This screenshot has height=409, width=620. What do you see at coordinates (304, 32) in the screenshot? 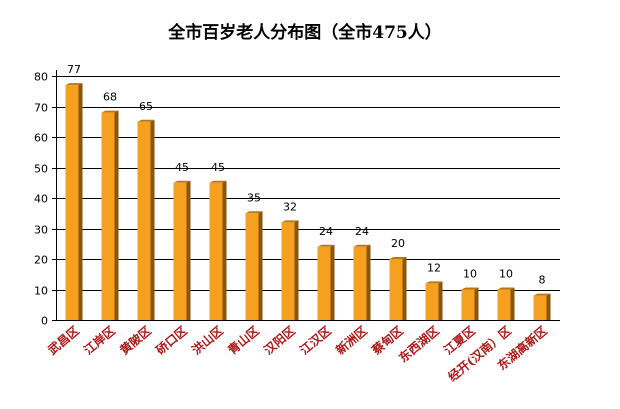
I see `chart-title: 全市百岁老人分布图（全市475人）` at bounding box center [304, 32].